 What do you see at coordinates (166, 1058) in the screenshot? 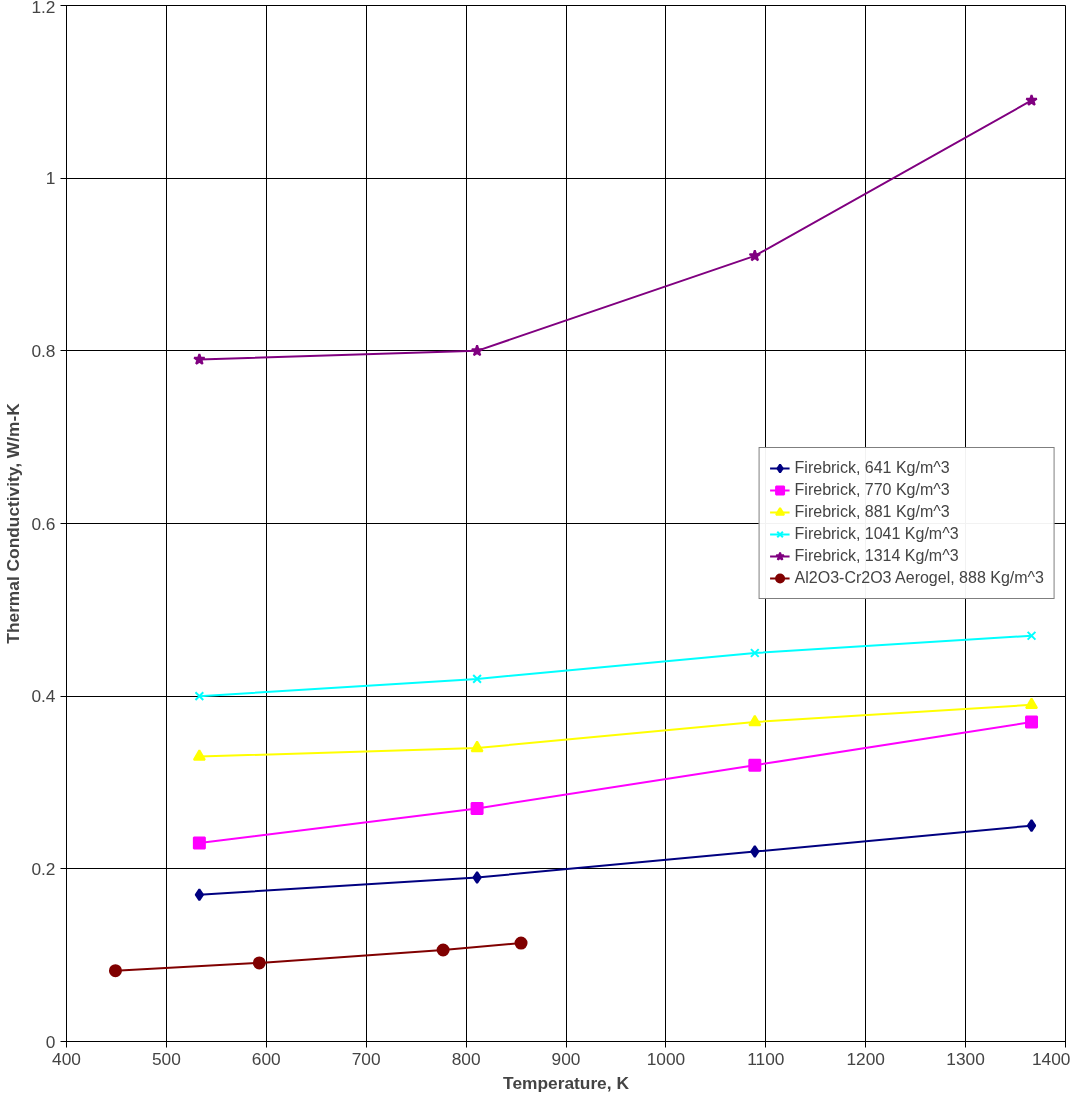
I see `x-tick-label: 500` at bounding box center [166, 1058].